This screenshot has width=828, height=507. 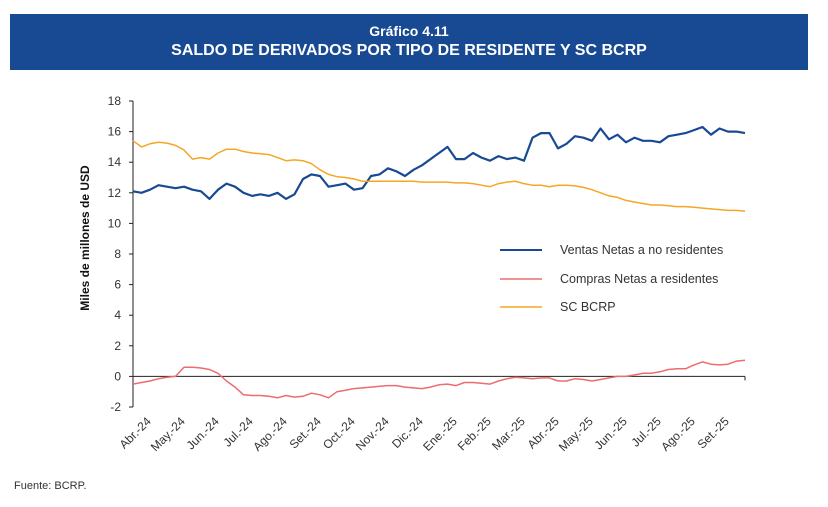 What do you see at coordinates (203, 433) in the screenshot?
I see `x-tick-label: Jun.-24` at bounding box center [203, 433].